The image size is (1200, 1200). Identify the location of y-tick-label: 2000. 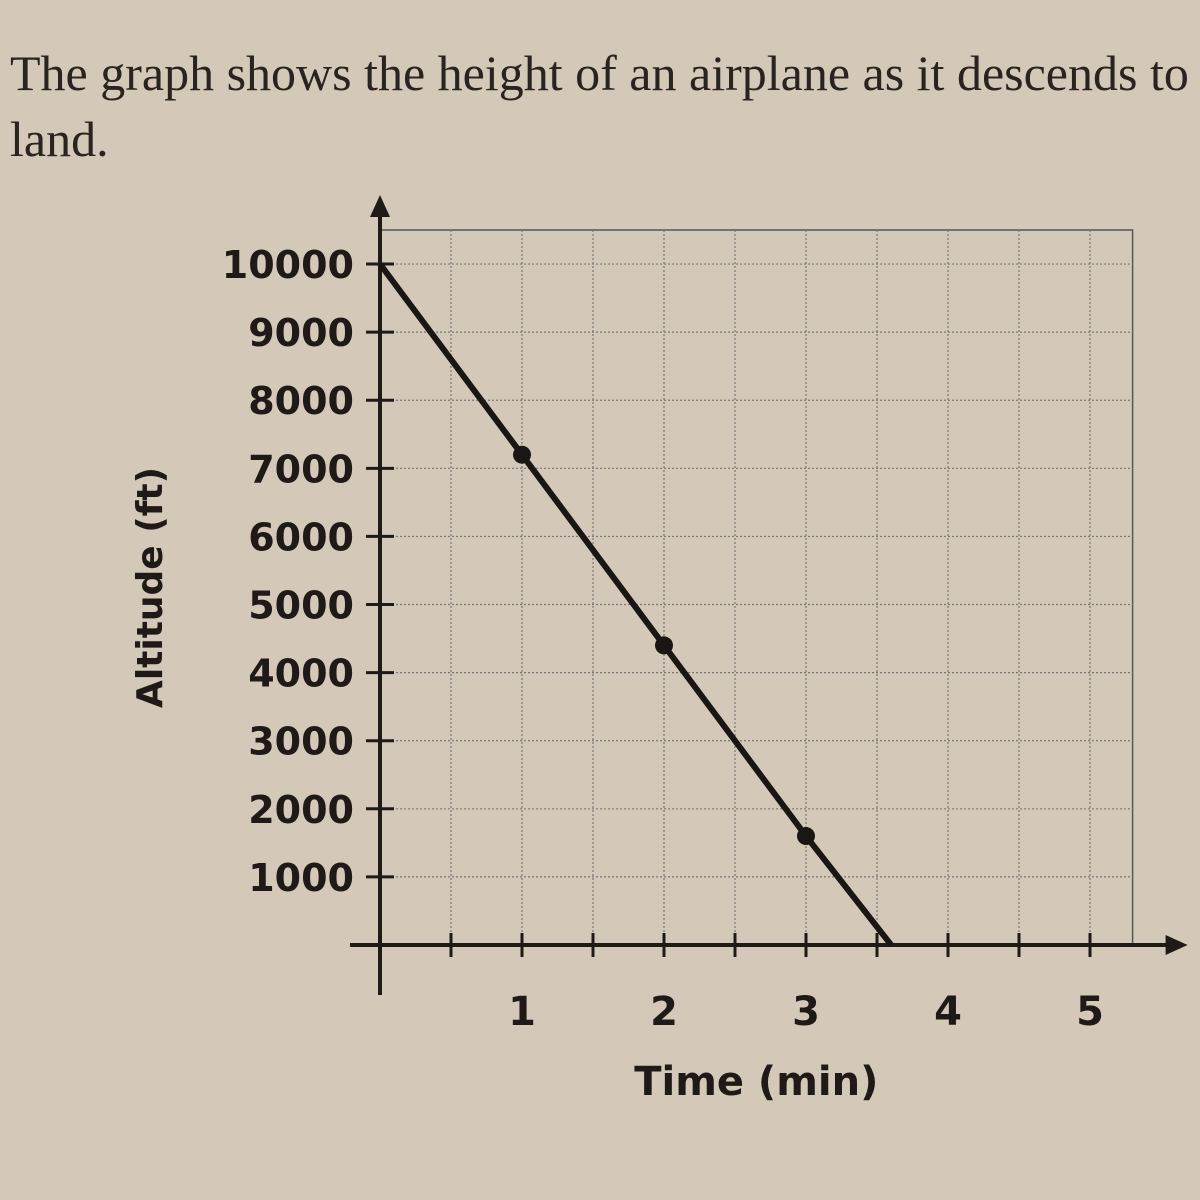
(301, 810).